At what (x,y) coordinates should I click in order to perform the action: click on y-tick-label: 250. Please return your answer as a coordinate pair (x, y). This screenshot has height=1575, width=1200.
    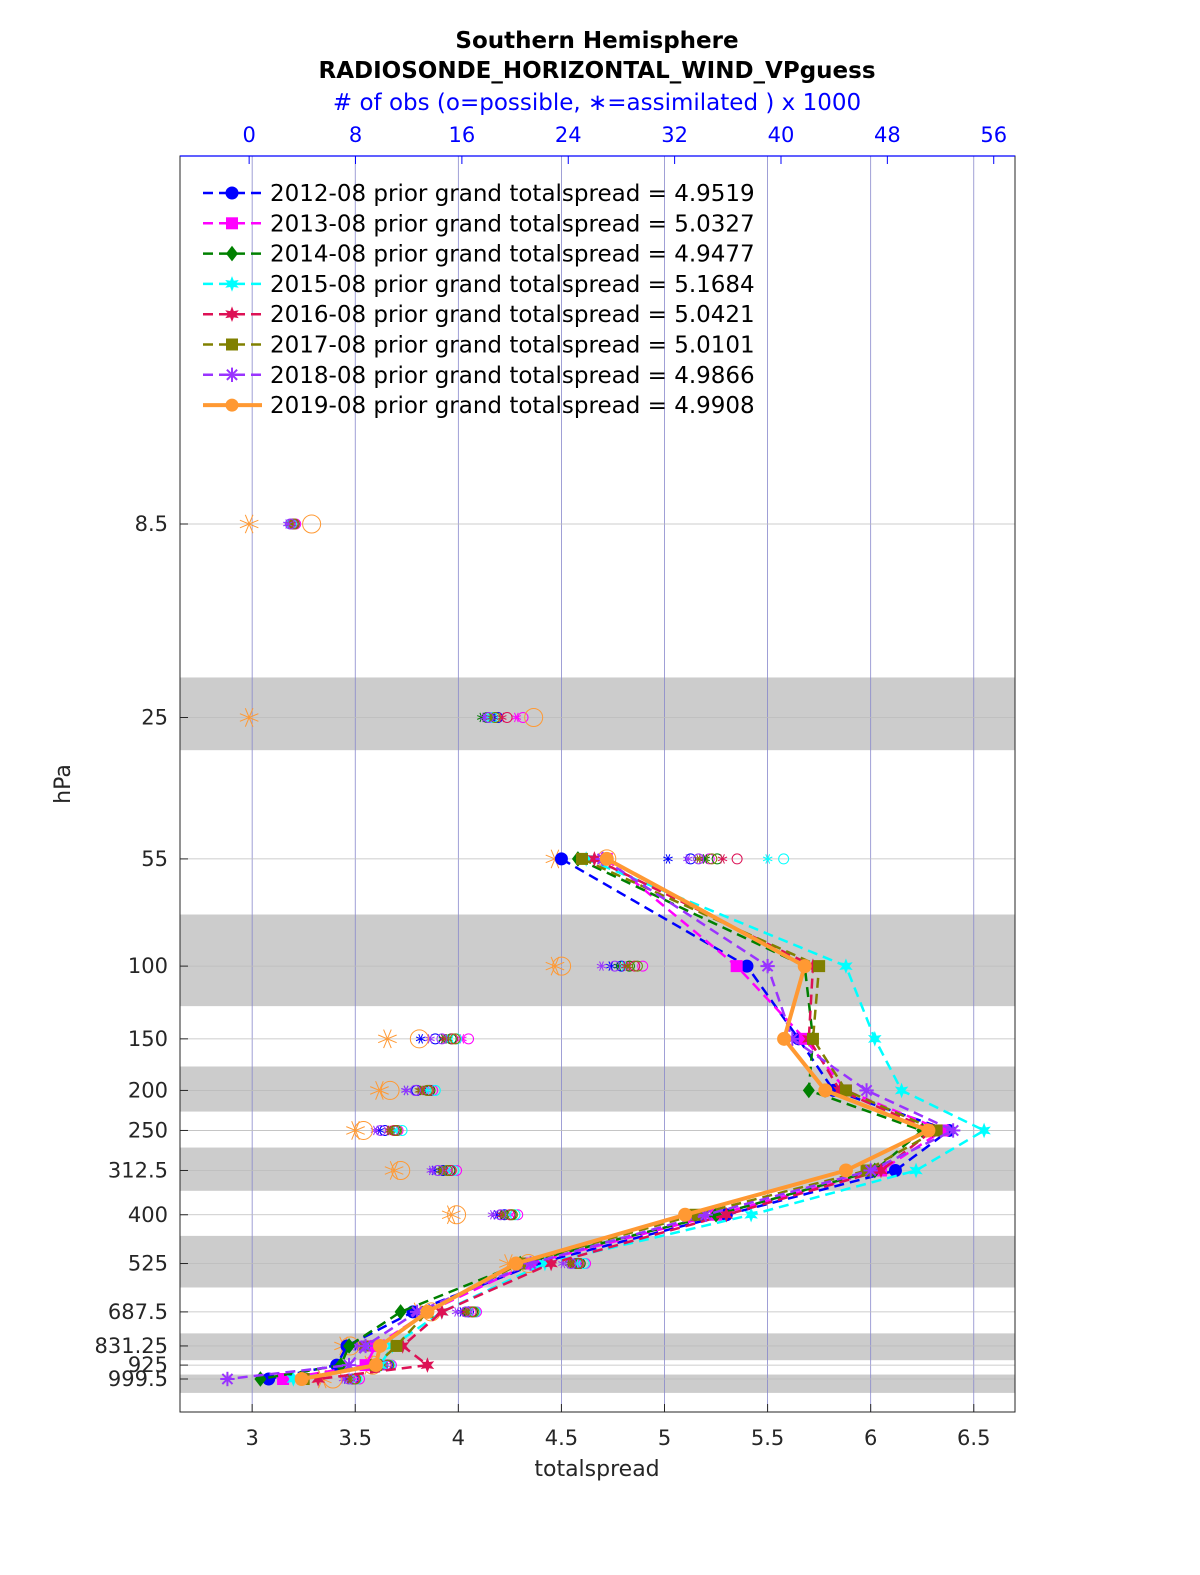
    Looking at the image, I should click on (148, 1130).